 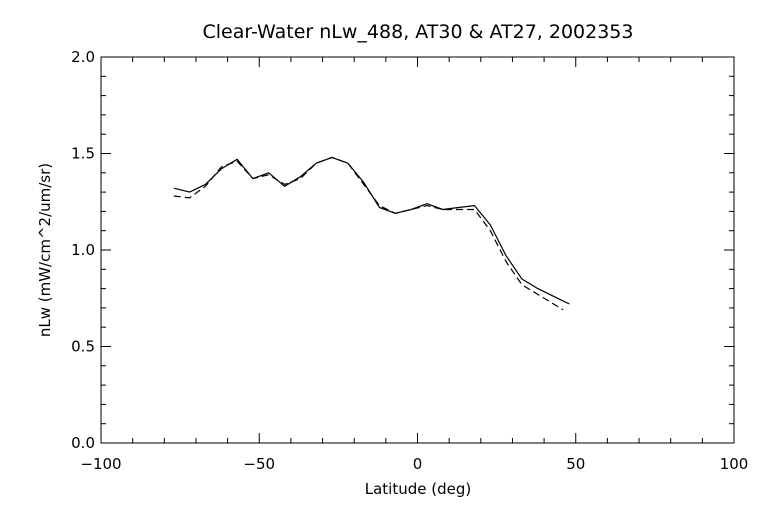 What do you see at coordinates (734, 464) in the screenshot?
I see `x-tick-label: 100` at bounding box center [734, 464].